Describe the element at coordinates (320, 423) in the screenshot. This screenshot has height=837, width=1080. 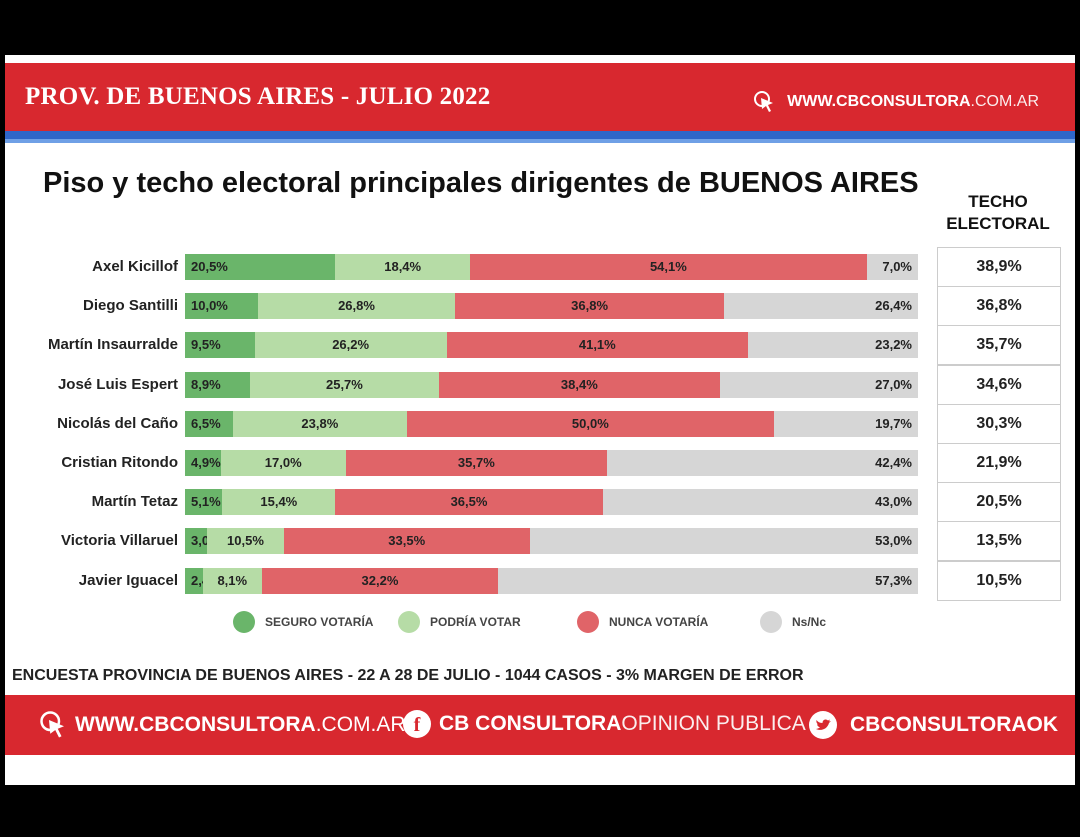
I see `data-label-podria: 23,8%` at that location.